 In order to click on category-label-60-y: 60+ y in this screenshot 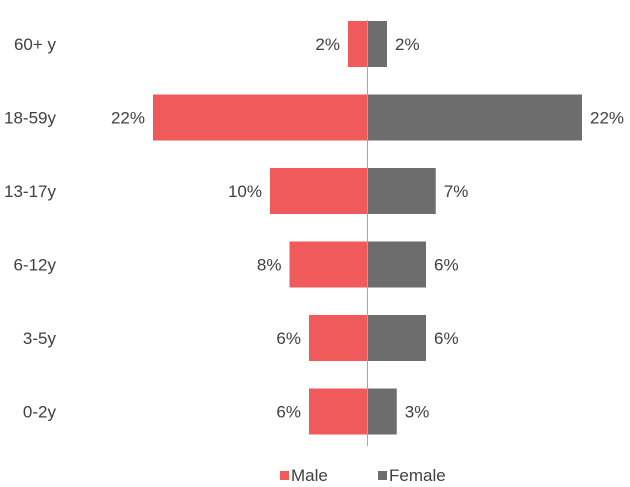, I will do `click(35, 44)`.